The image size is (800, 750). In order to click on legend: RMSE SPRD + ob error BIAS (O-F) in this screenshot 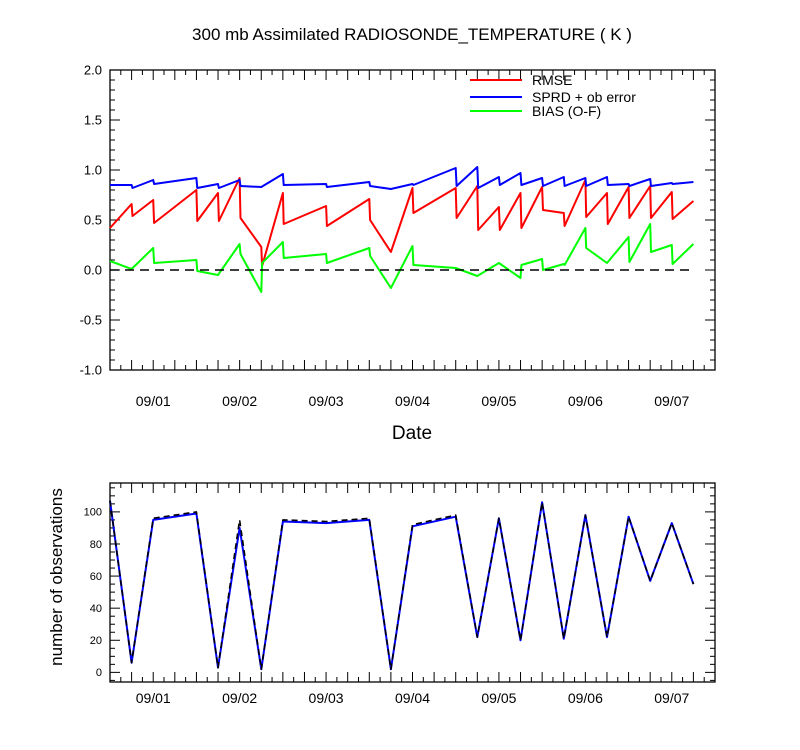, I will do `click(553, 95)`.